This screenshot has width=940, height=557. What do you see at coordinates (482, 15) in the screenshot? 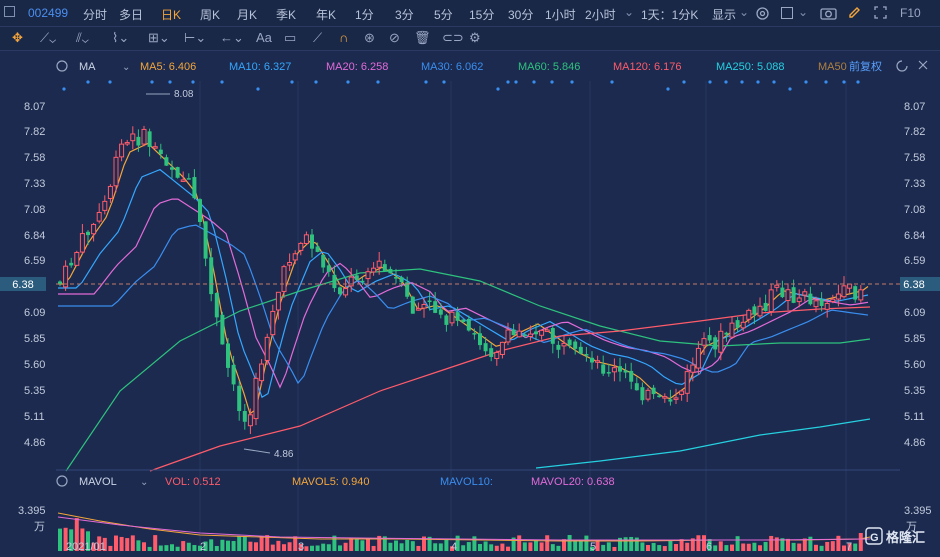
I see `period-tab-15min: 15分` at bounding box center [482, 15].